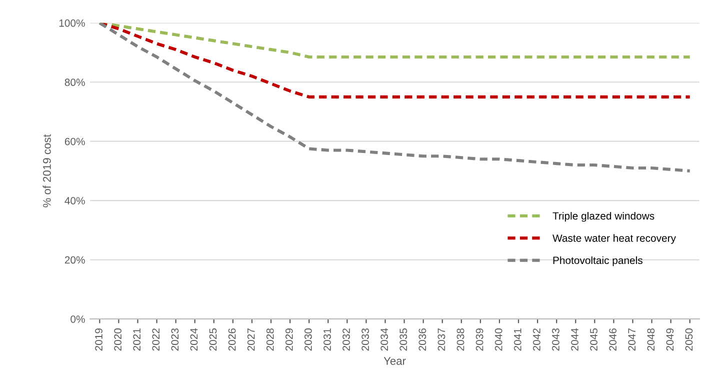 The height and width of the screenshot is (382, 721). What do you see at coordinates (689, 339) in the screenshot?
I see `x-tick-label: 2050` at bounding box center [689, 339].